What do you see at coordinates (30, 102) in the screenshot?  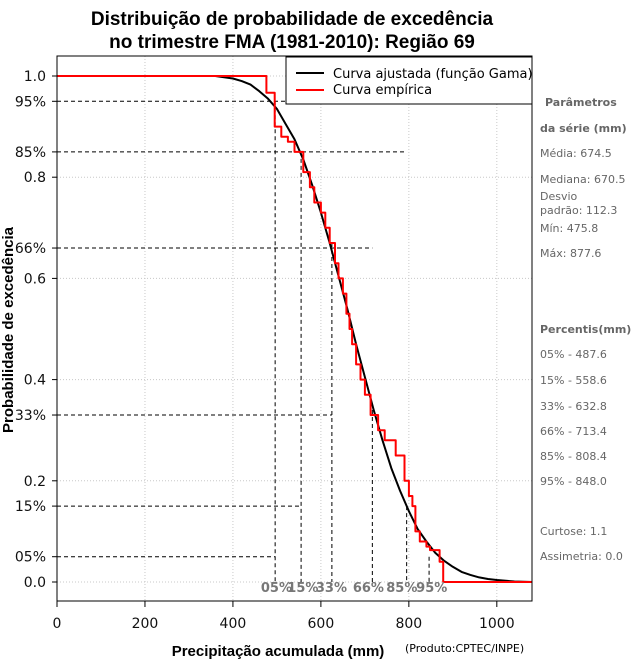 I see `y-tick-label: 95%` at bounding box center [30, 102].